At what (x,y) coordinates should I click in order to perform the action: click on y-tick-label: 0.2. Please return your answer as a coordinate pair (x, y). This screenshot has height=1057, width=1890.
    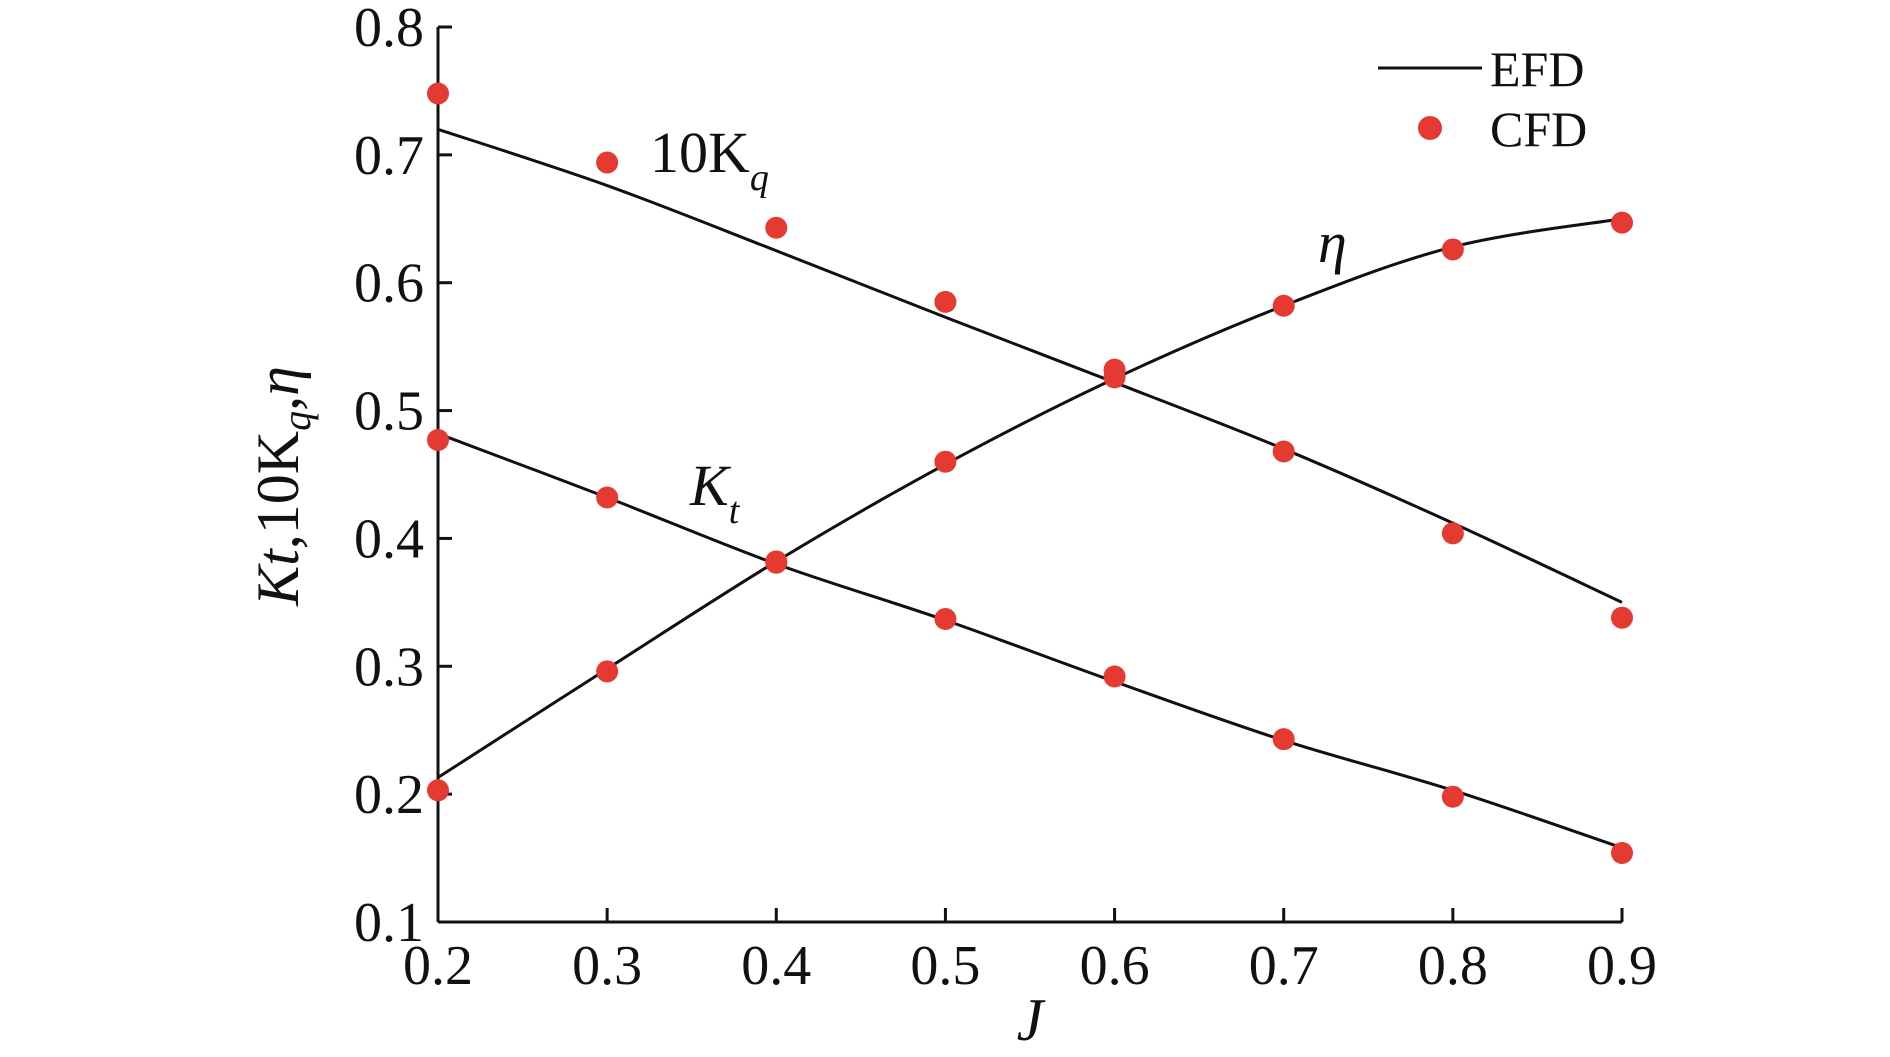
    Looking at the image, I should click on (389, 795).